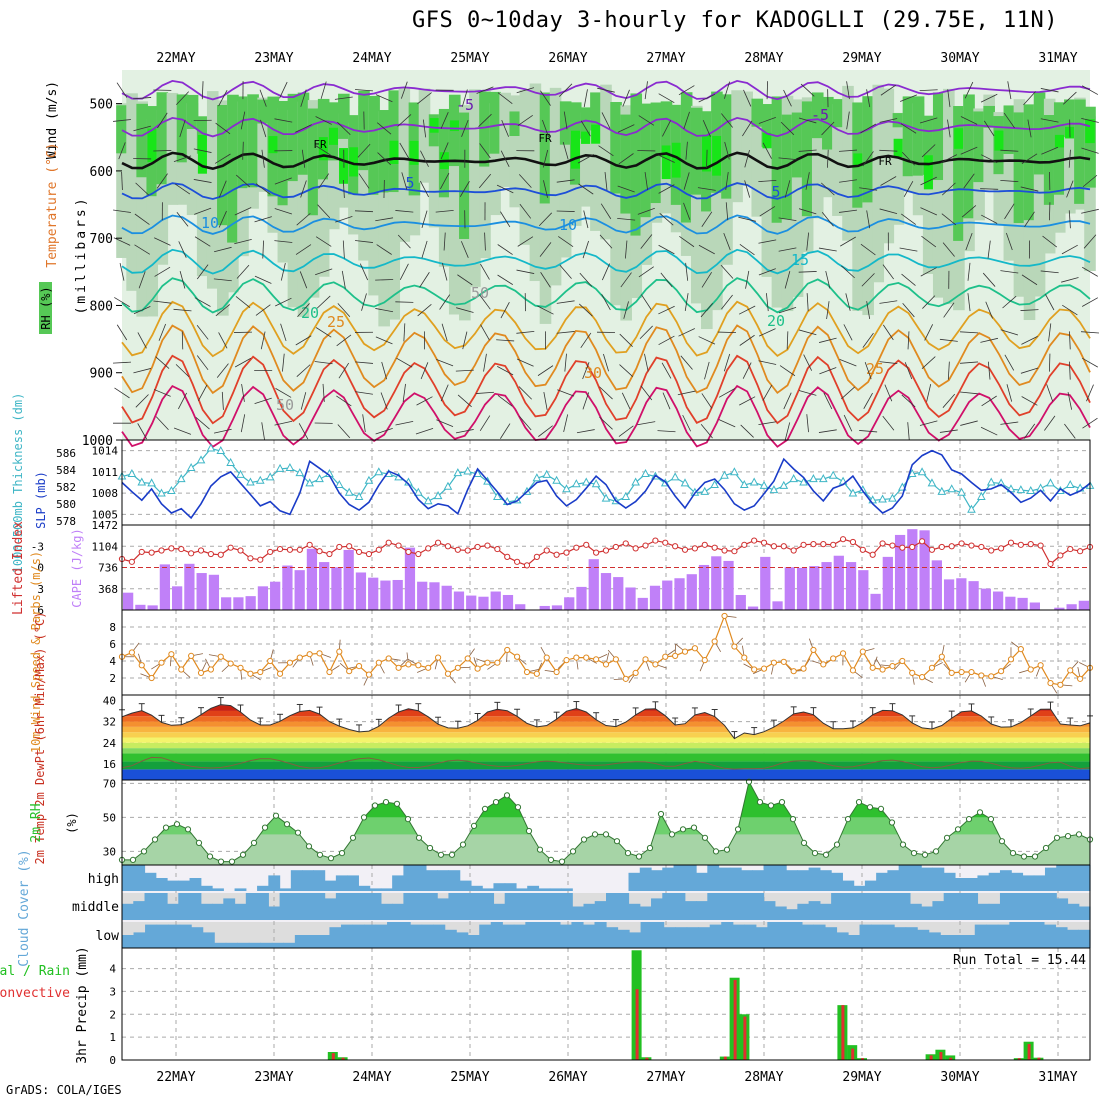 The image size is (1100, 1100). What do you see at coordinates (66, 504) in the screenshot?
I see `thickness-tick-label: 580` at bounding box center [66, 504].